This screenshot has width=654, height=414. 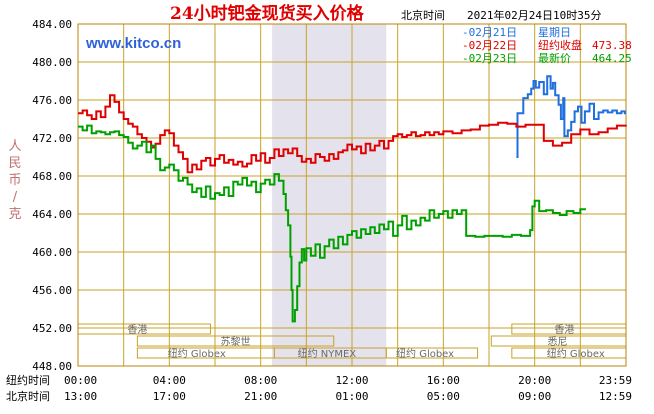 What do you see at coordinates (80, 380) in the screenshot?
I see `x-tick-ny-0: 00:00` at bounding box center [80, 380].